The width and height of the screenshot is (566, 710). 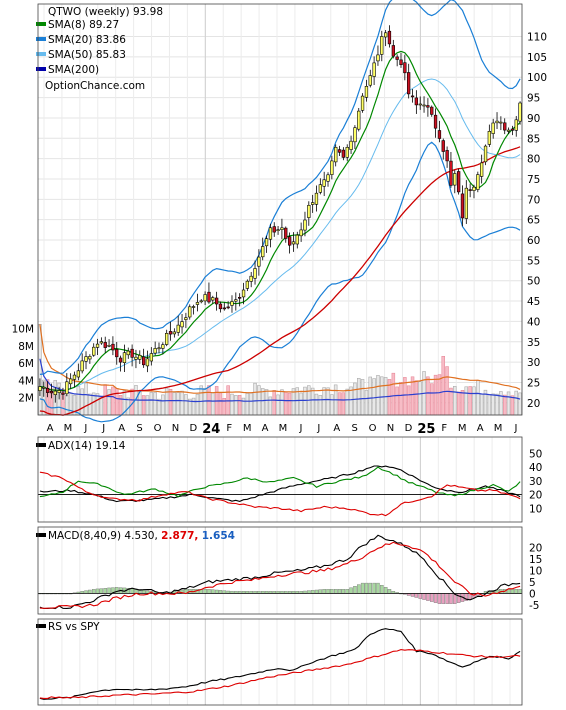 I want to click on price-y-tick: 75, so click(x=533, y=180).